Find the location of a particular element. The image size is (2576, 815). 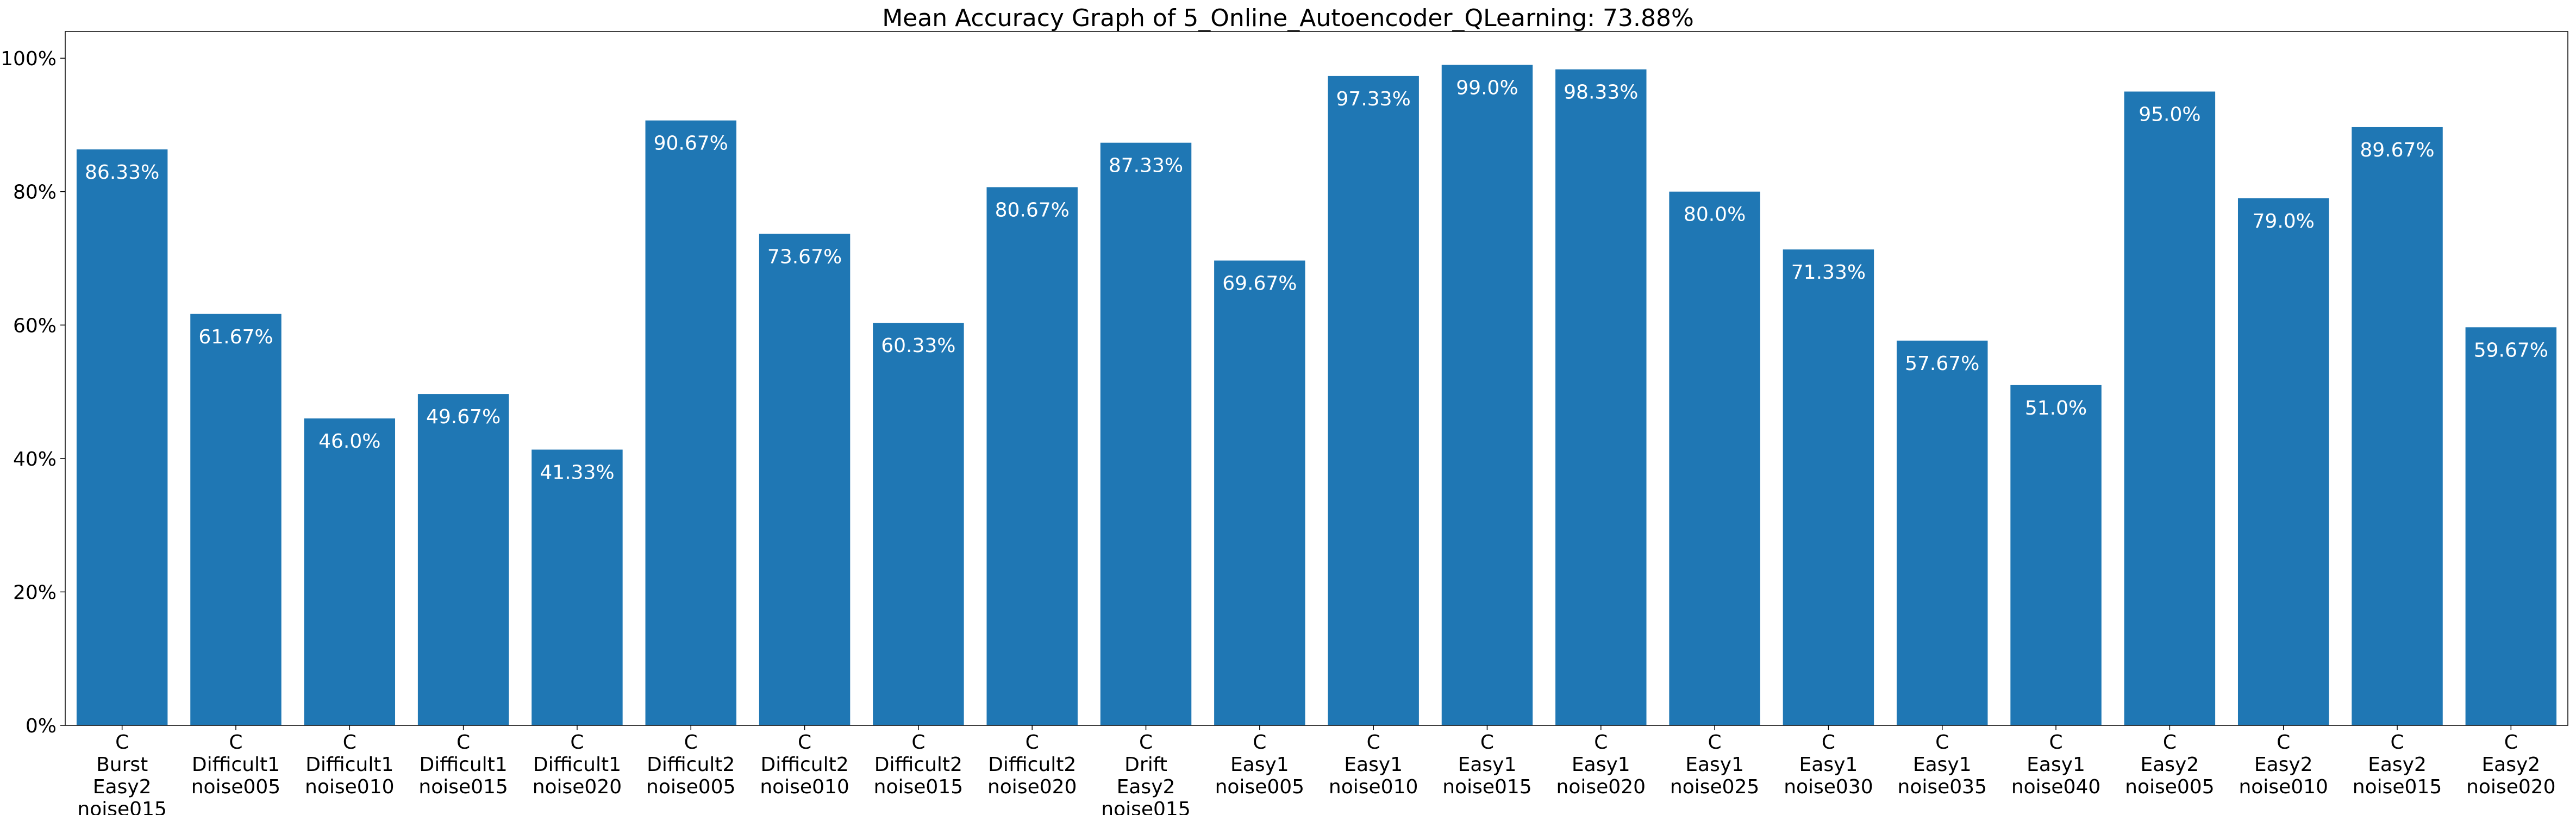

bar-value-label: 49.67% is located at coordinates (463, 417).